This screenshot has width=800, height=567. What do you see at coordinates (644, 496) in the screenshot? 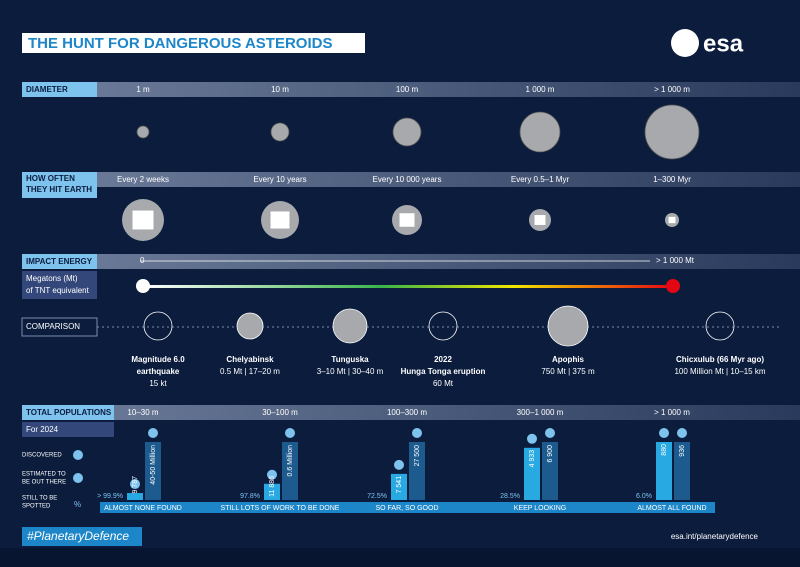
I see `label: 6.0%` at bounding box center [644, 496].